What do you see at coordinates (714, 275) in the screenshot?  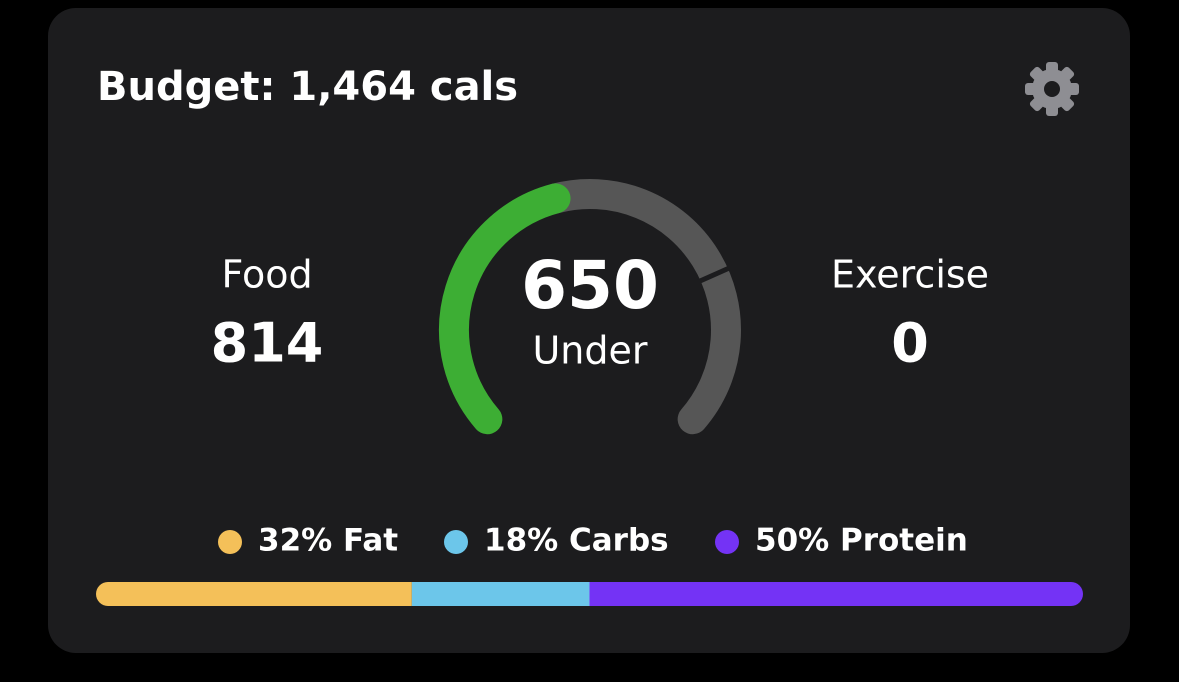 I see `gauge-divider` at bounding box center [714, 275].